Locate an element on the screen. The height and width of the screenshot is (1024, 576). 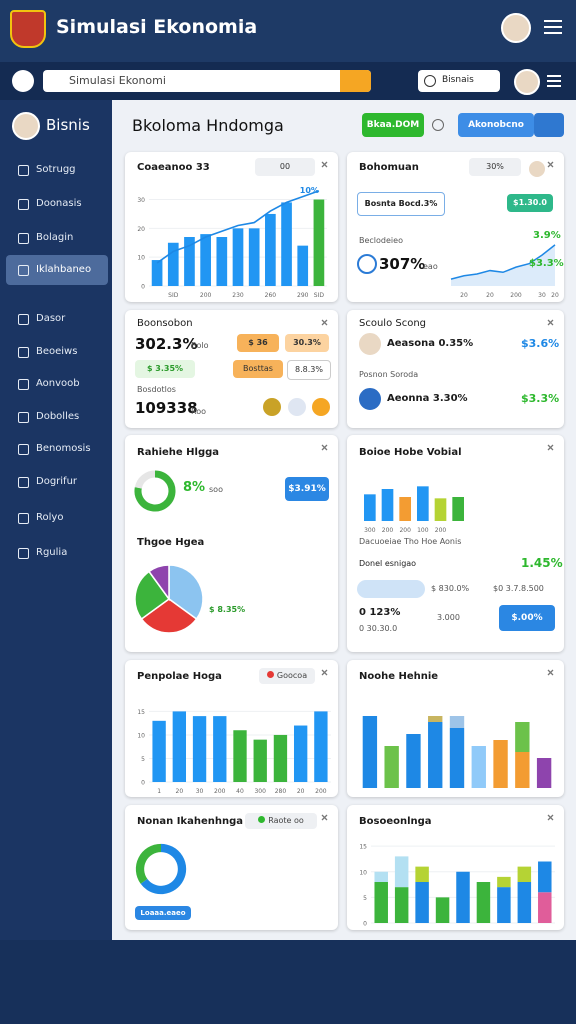
brand: Simulasi Ekonomia is located at coordinates (157, 27).